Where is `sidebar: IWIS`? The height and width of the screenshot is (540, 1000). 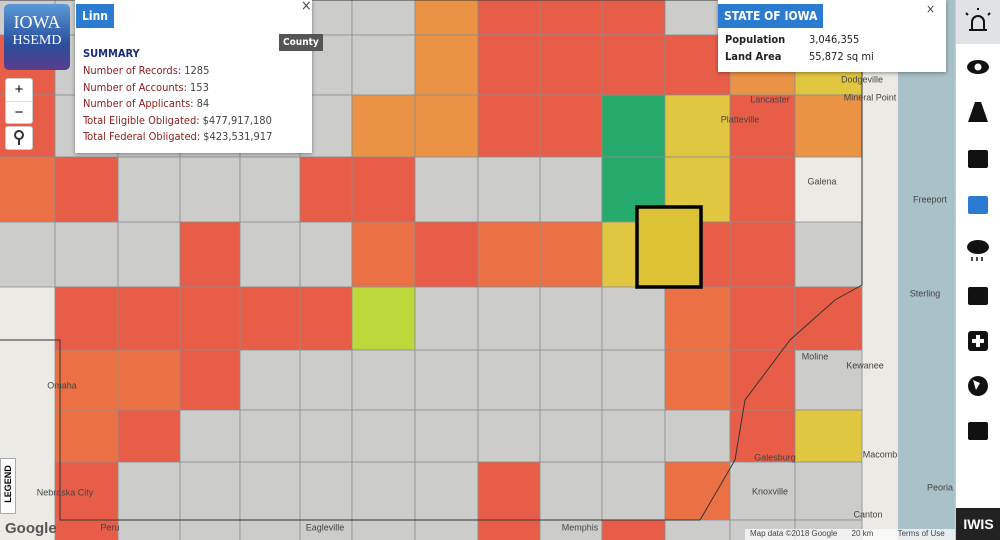 sidebar: IWIS is located at coordinates (977, 270).